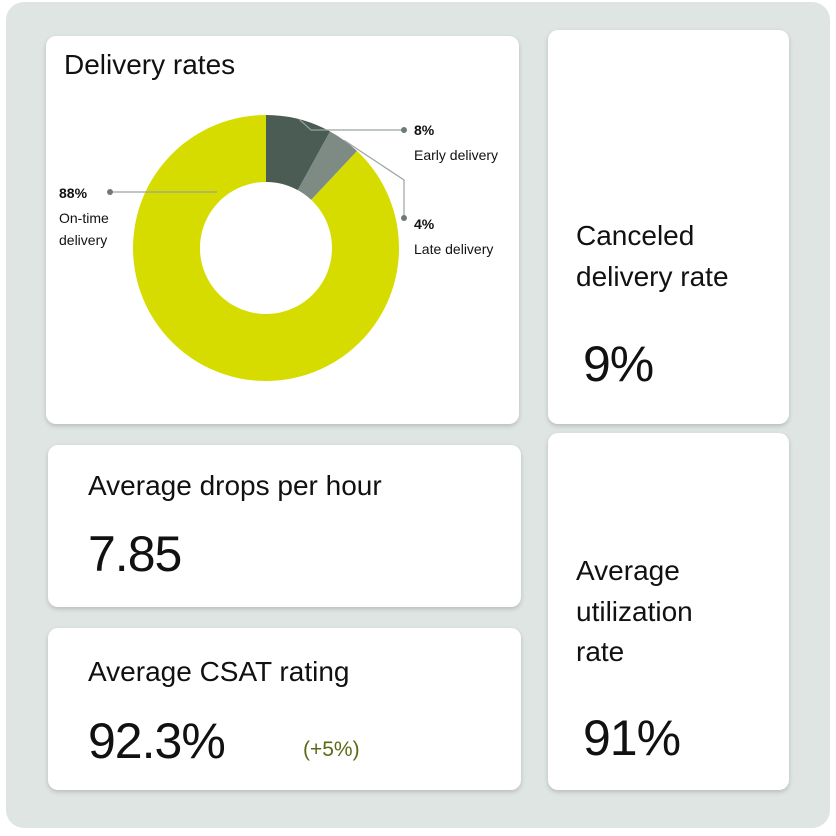  Describe the element at coordinates (266, 248) in the screenshot. I see `donut-slice-on-time` at that location.